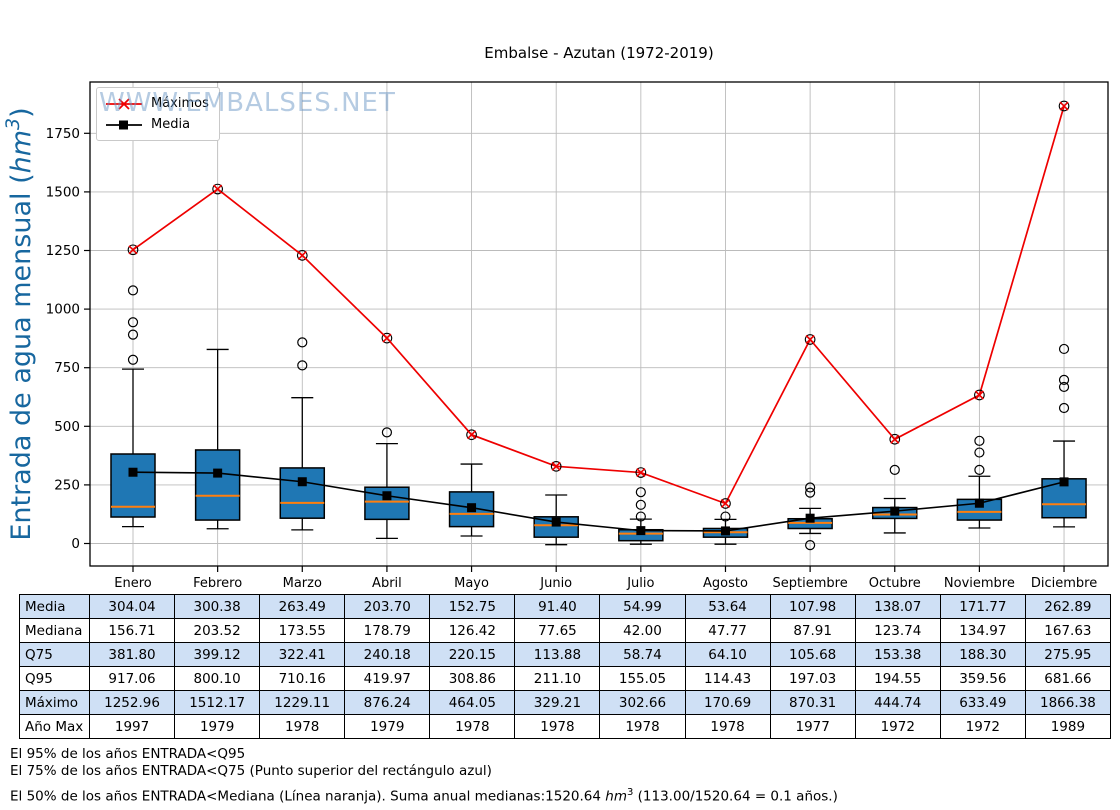 The width and height of the screenshot is (1120, 810). I want to click on table-cell: 304.04, so click(132, 606).